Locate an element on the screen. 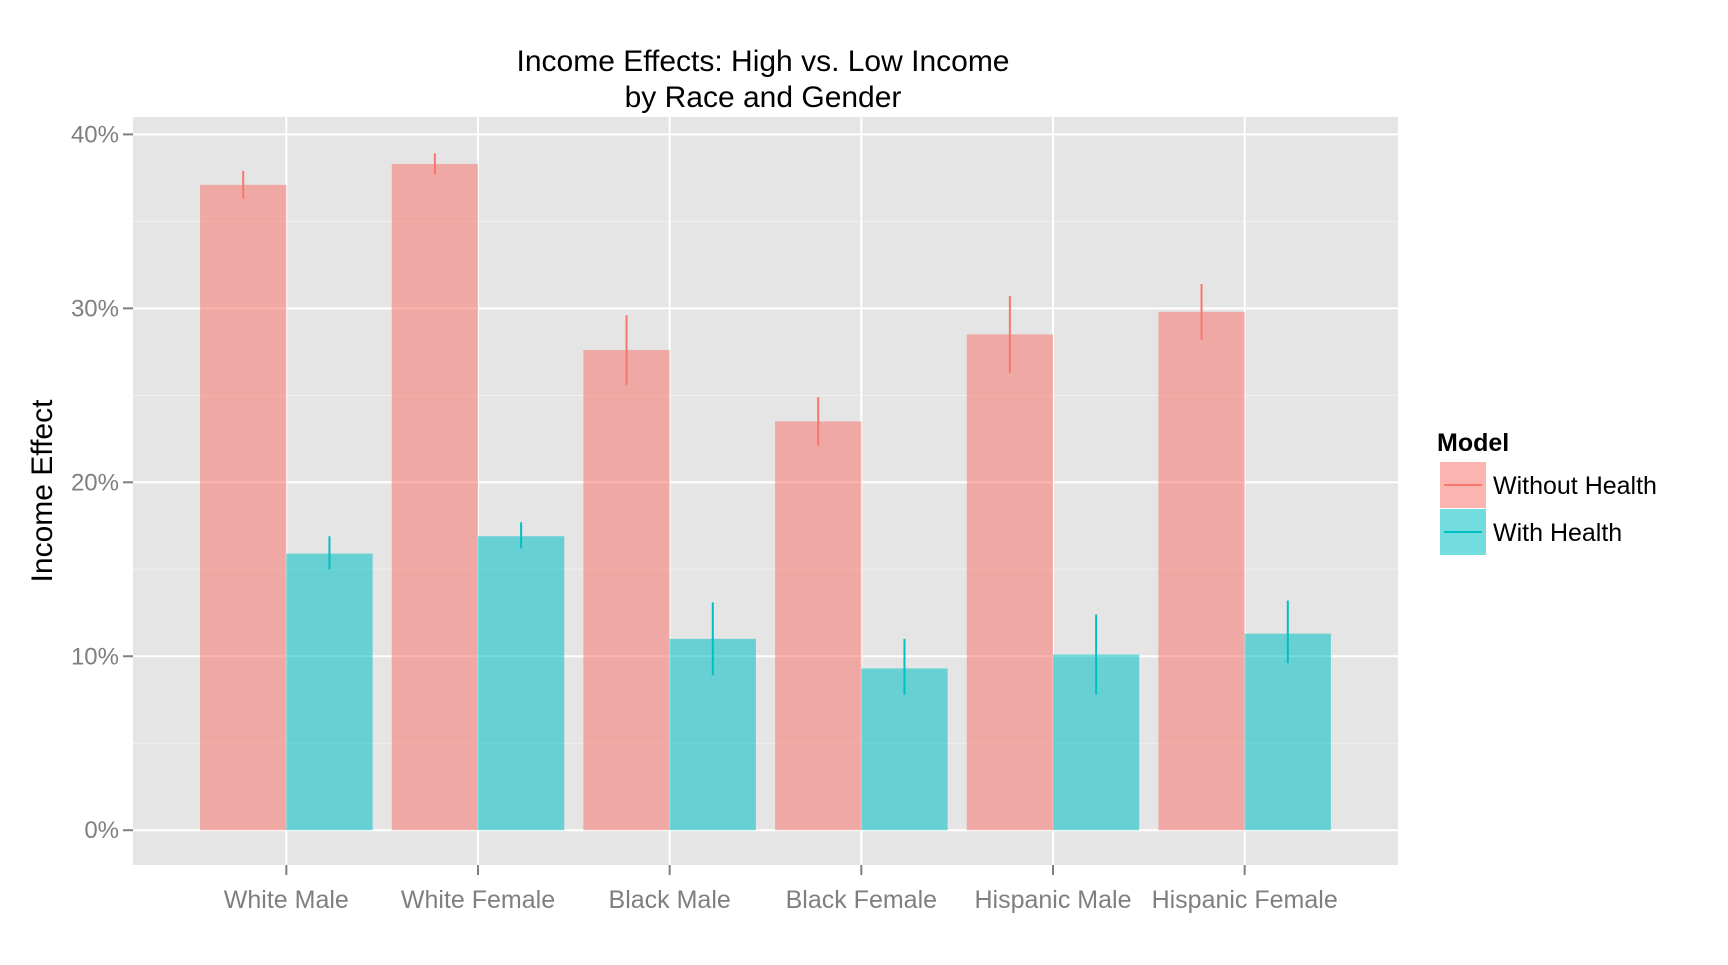 This screenshot has width=1728, height=965. x-tick-label: Black Female is located at coordinates (861, 900).